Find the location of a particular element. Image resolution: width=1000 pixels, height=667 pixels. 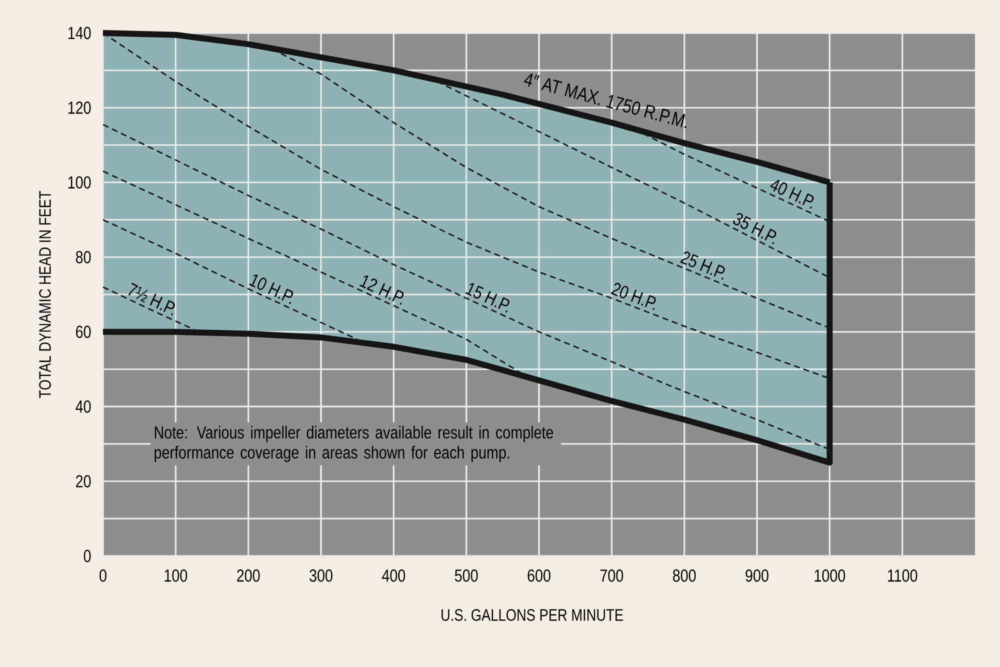

text: 4″ AT MAX. 1750 R.P.M. is located at coordinates (605, 101).